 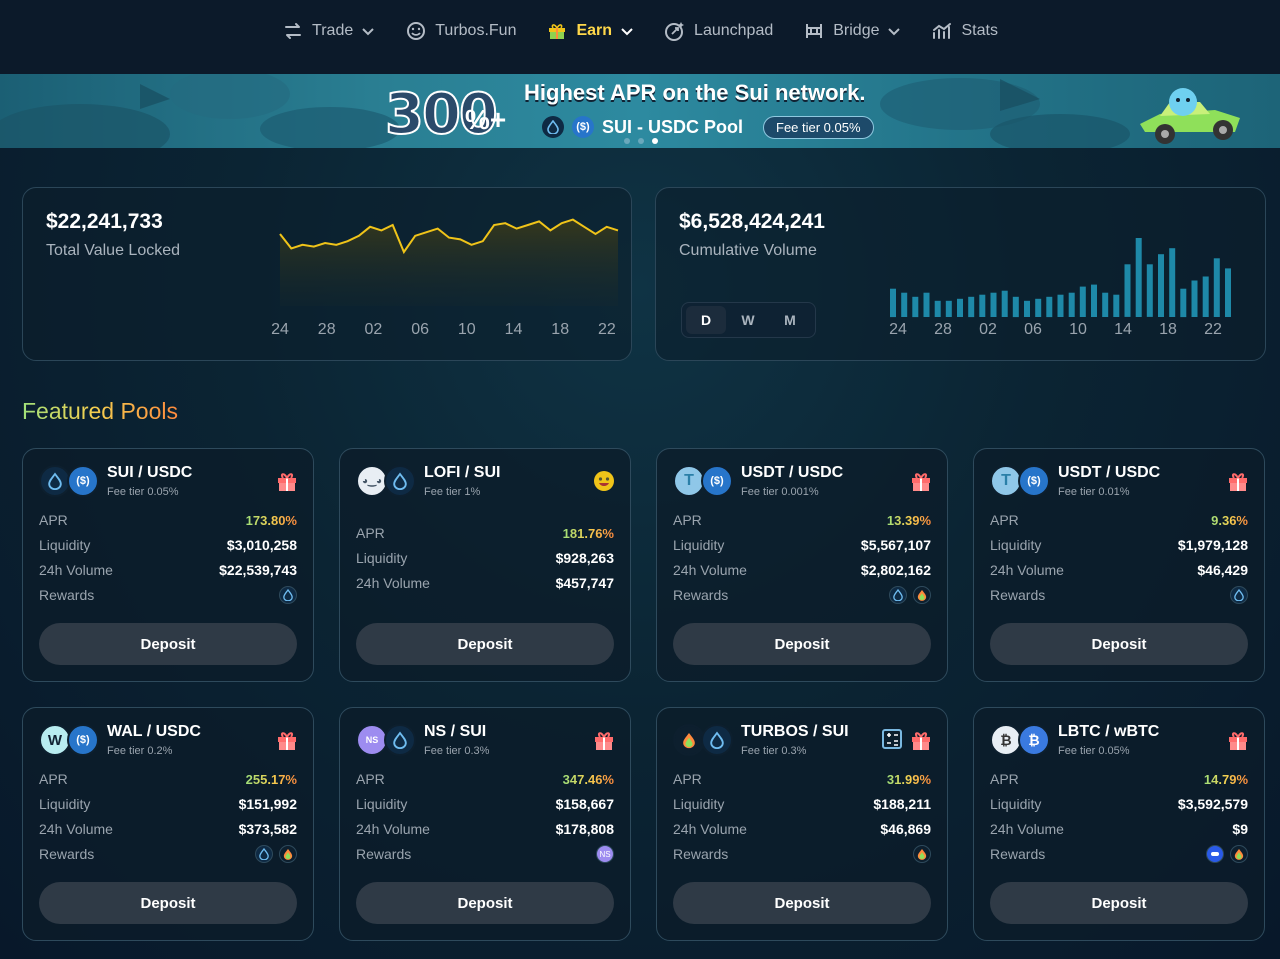 I want to click on volume-chart, so click(x=961, y=275).